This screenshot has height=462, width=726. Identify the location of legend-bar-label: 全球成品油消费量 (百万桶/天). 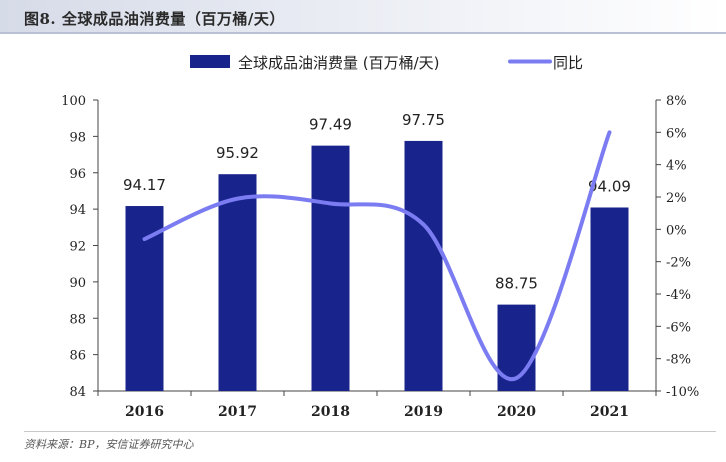
(339, 63).